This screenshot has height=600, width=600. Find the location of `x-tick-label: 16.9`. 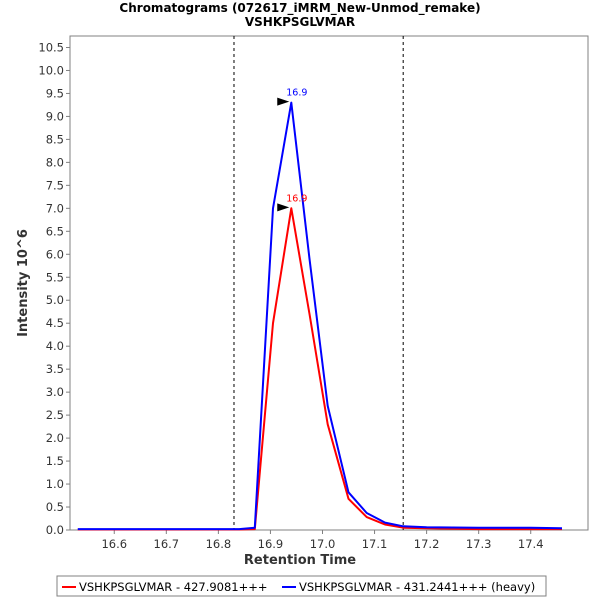

x-tick-label: 16.9 is located at coordinates (271, 544).